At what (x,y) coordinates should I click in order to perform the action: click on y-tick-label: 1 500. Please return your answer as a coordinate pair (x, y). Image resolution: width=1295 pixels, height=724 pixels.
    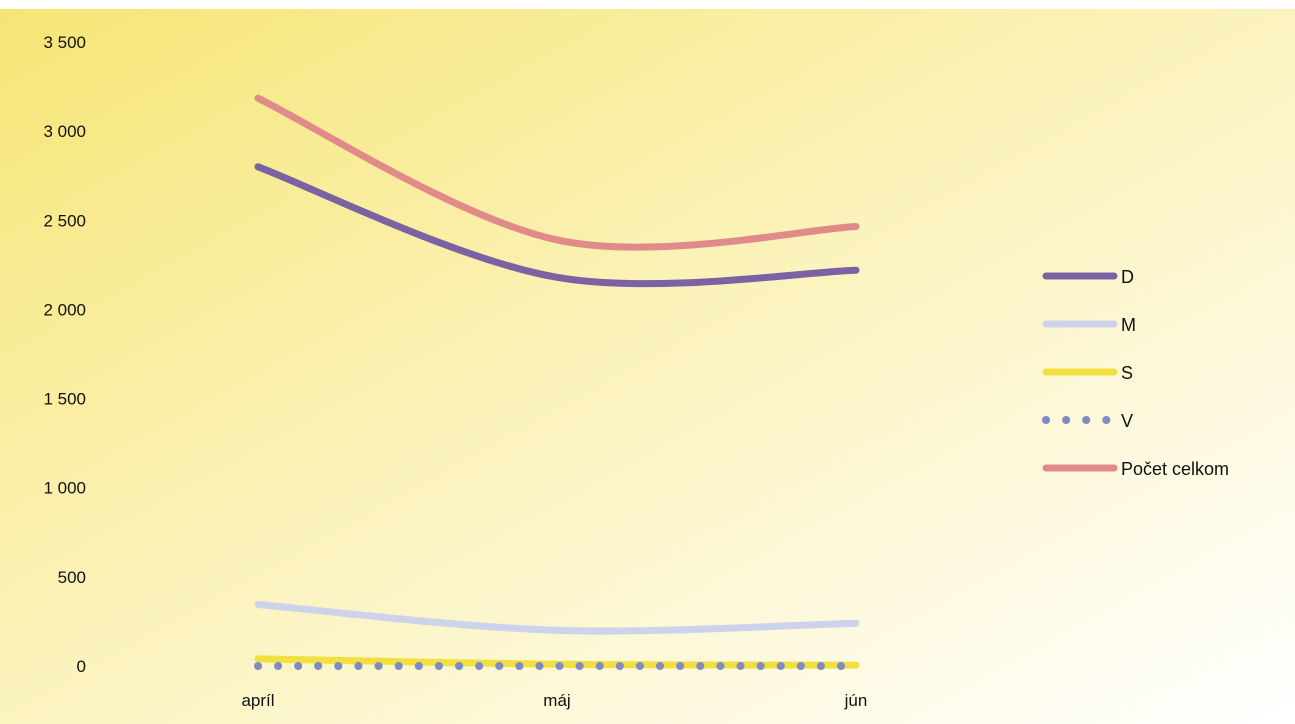
    Looking at the image, I should click on (64, 399).